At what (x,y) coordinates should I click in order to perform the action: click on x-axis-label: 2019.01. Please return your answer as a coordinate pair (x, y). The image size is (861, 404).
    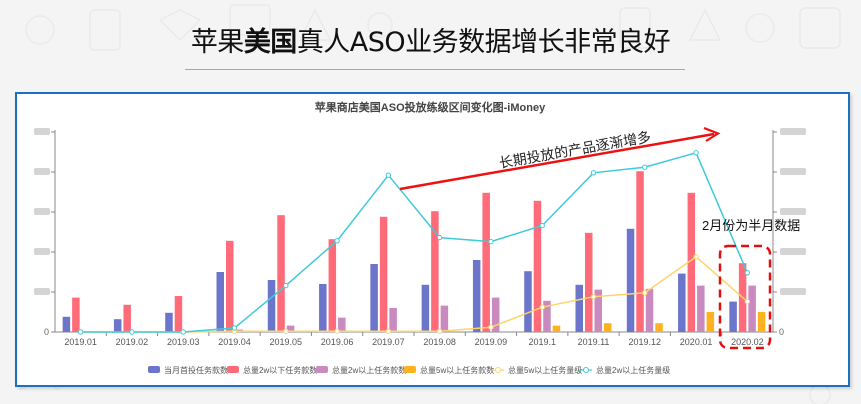
    Looking at the image, I should click on (80, 342).